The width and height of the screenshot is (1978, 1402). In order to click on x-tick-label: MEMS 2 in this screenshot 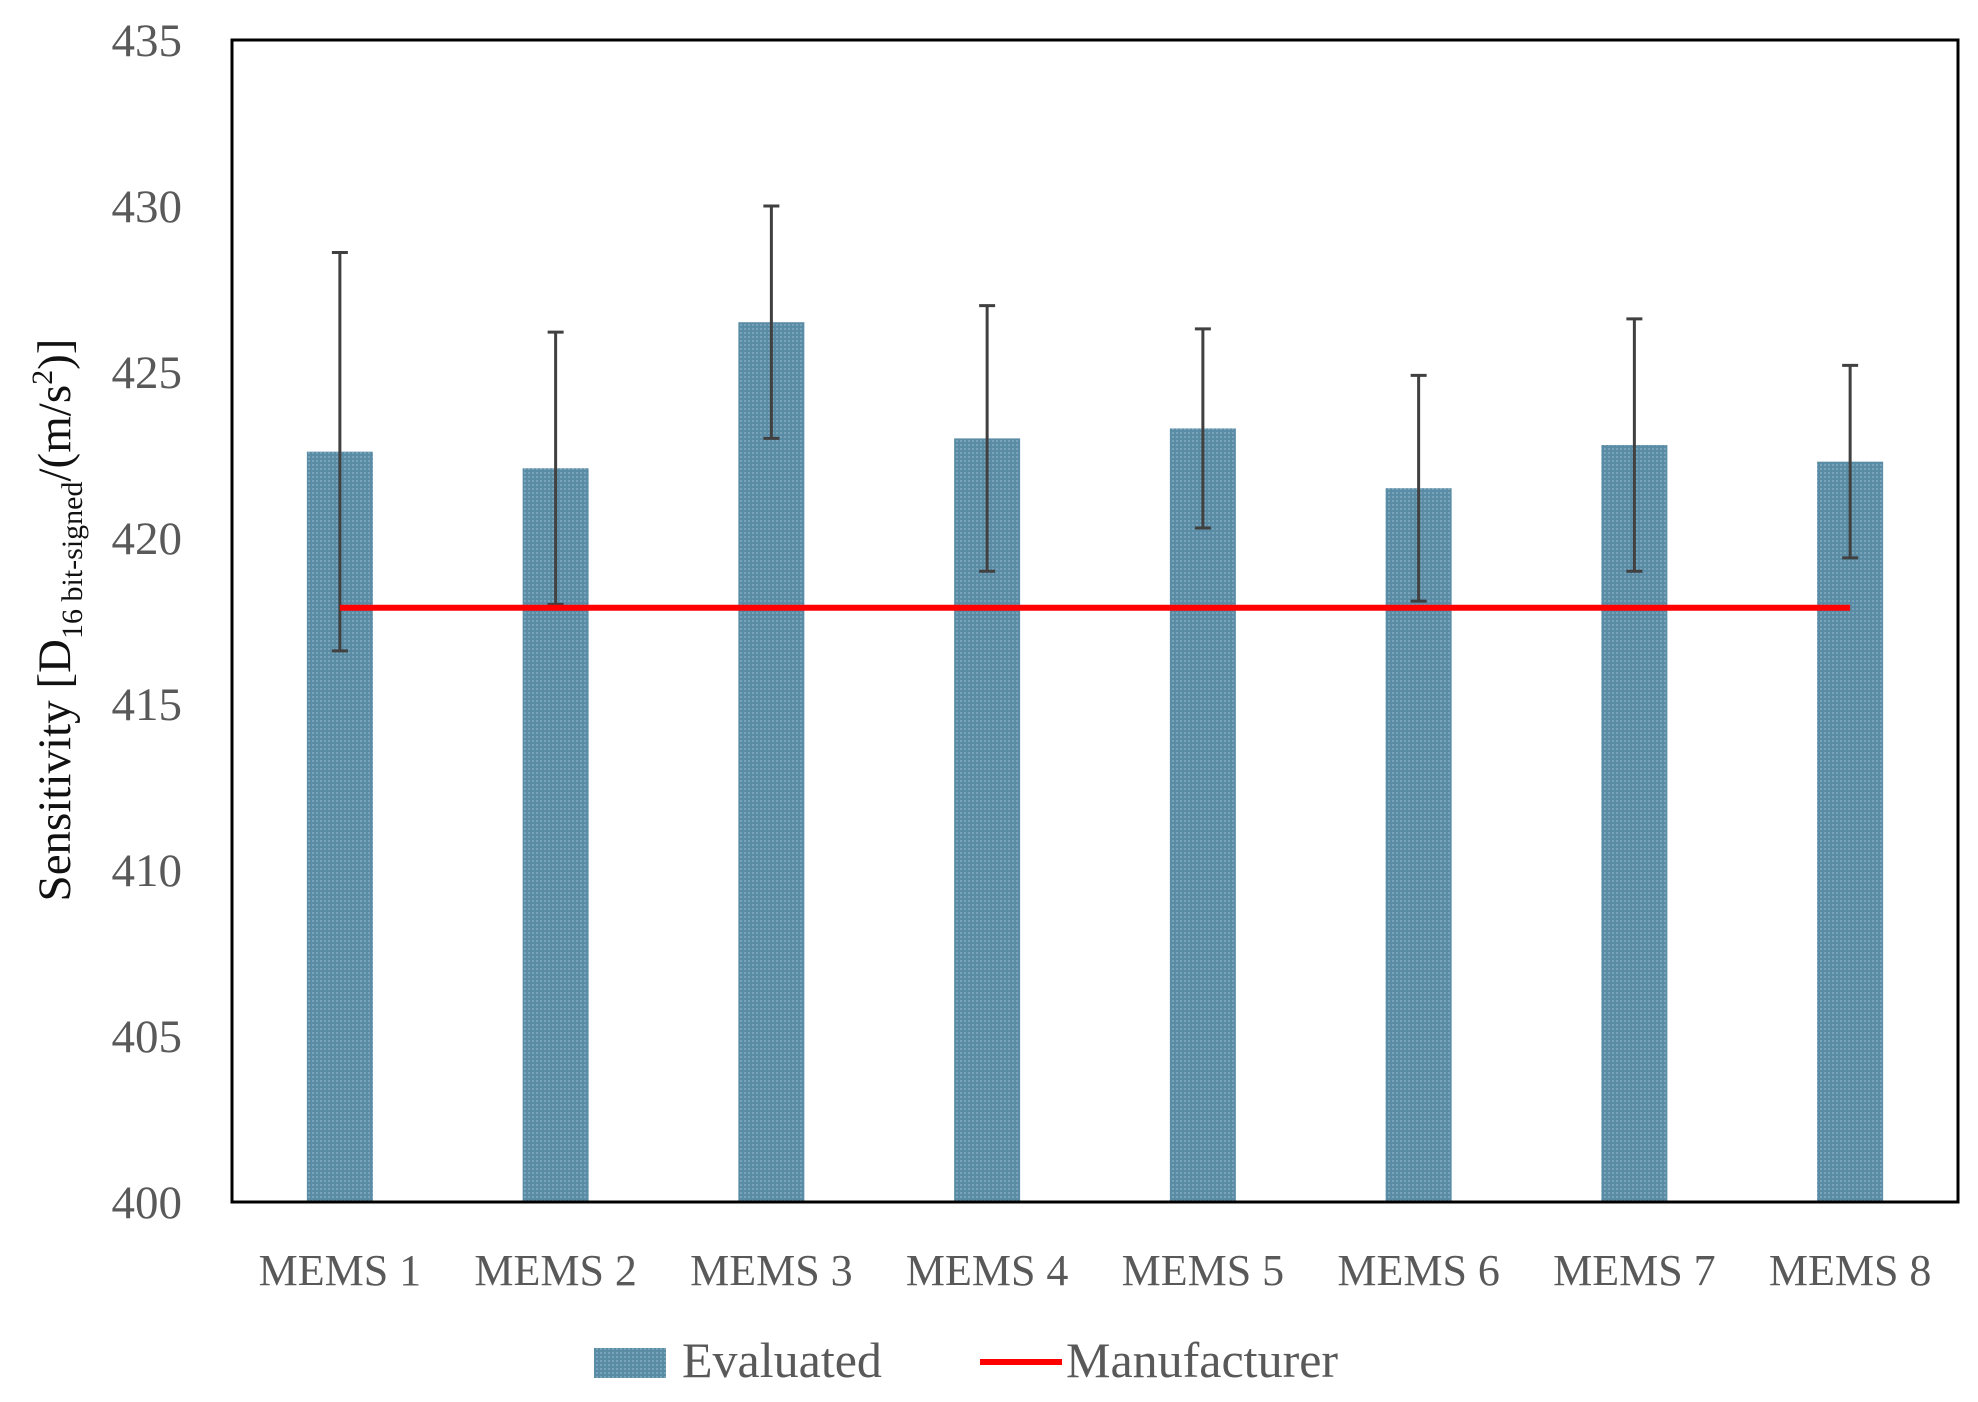, I will do `click(555, 1270)`.